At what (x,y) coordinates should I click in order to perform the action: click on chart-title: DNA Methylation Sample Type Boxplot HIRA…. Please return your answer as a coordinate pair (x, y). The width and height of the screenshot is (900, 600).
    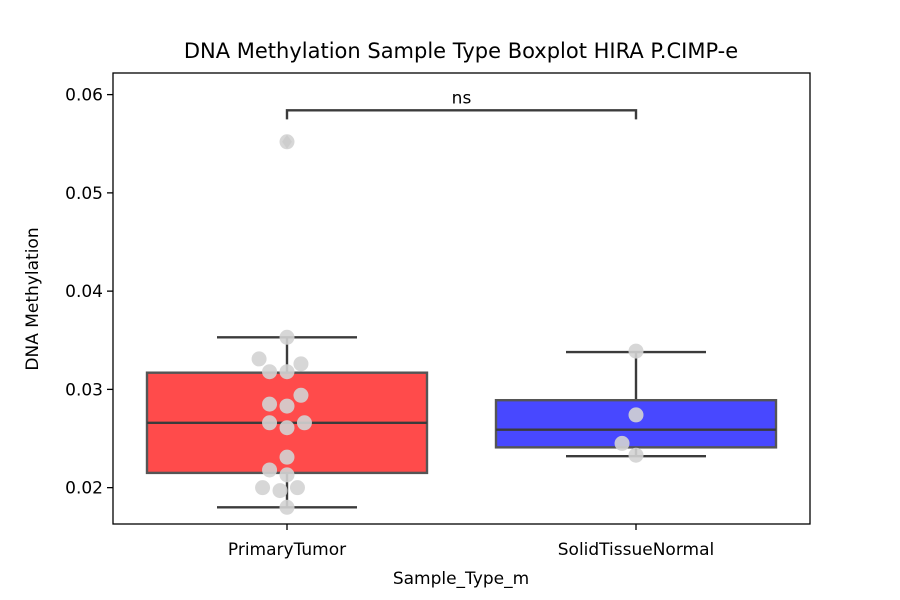
    Looking at the image, I should click on (461, 51).